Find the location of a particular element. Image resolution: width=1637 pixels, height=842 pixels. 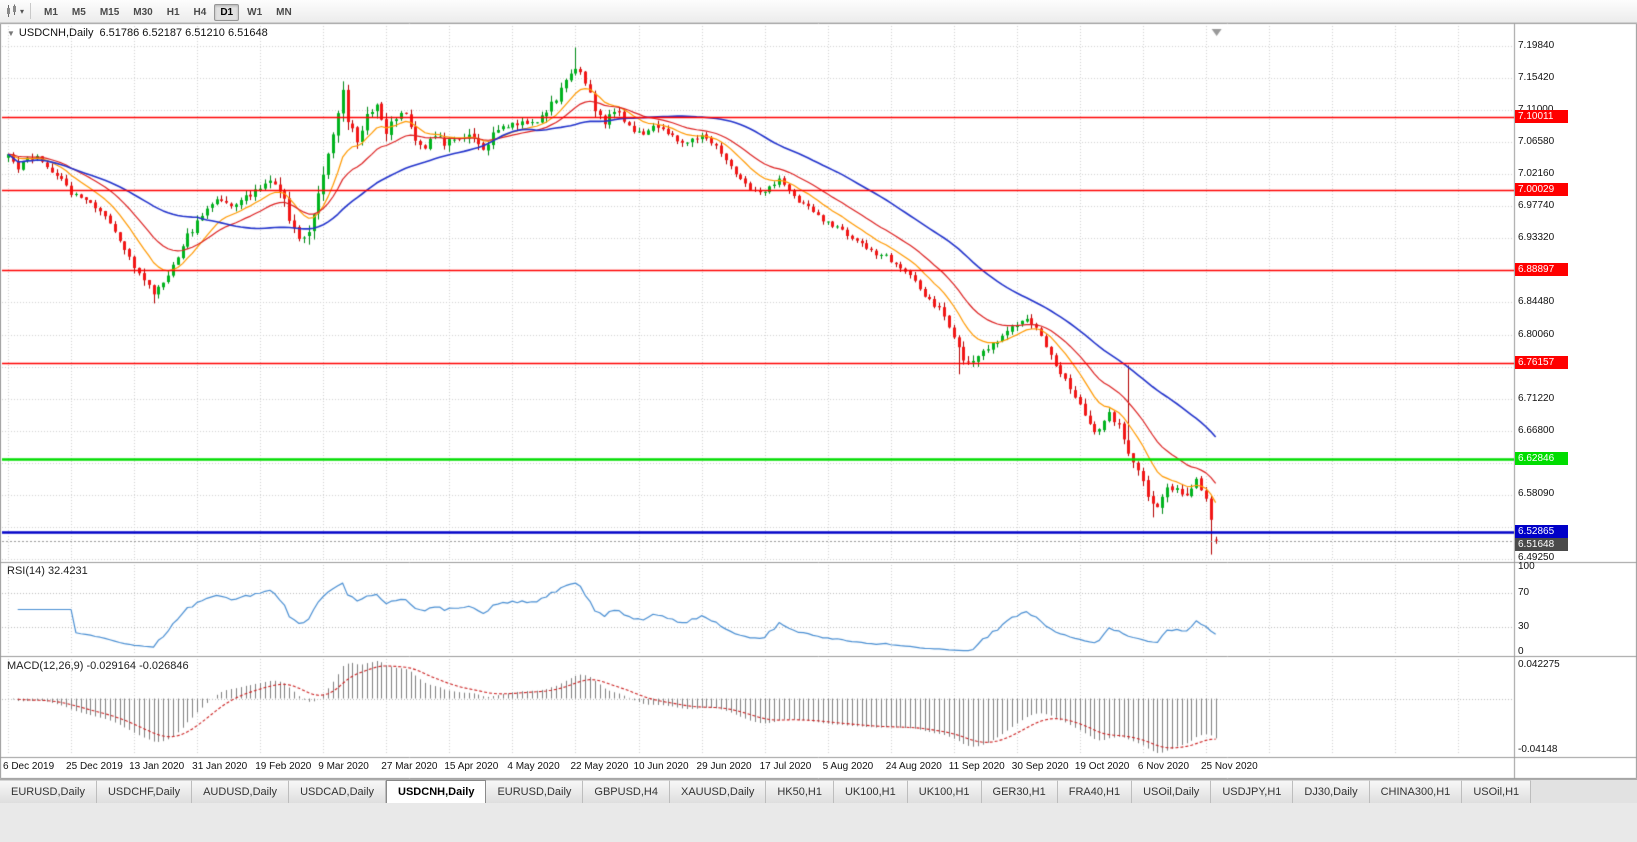

chart-tab-usdjpy-h1: USDJPY,H1 is located at coordinates (1252, 791).